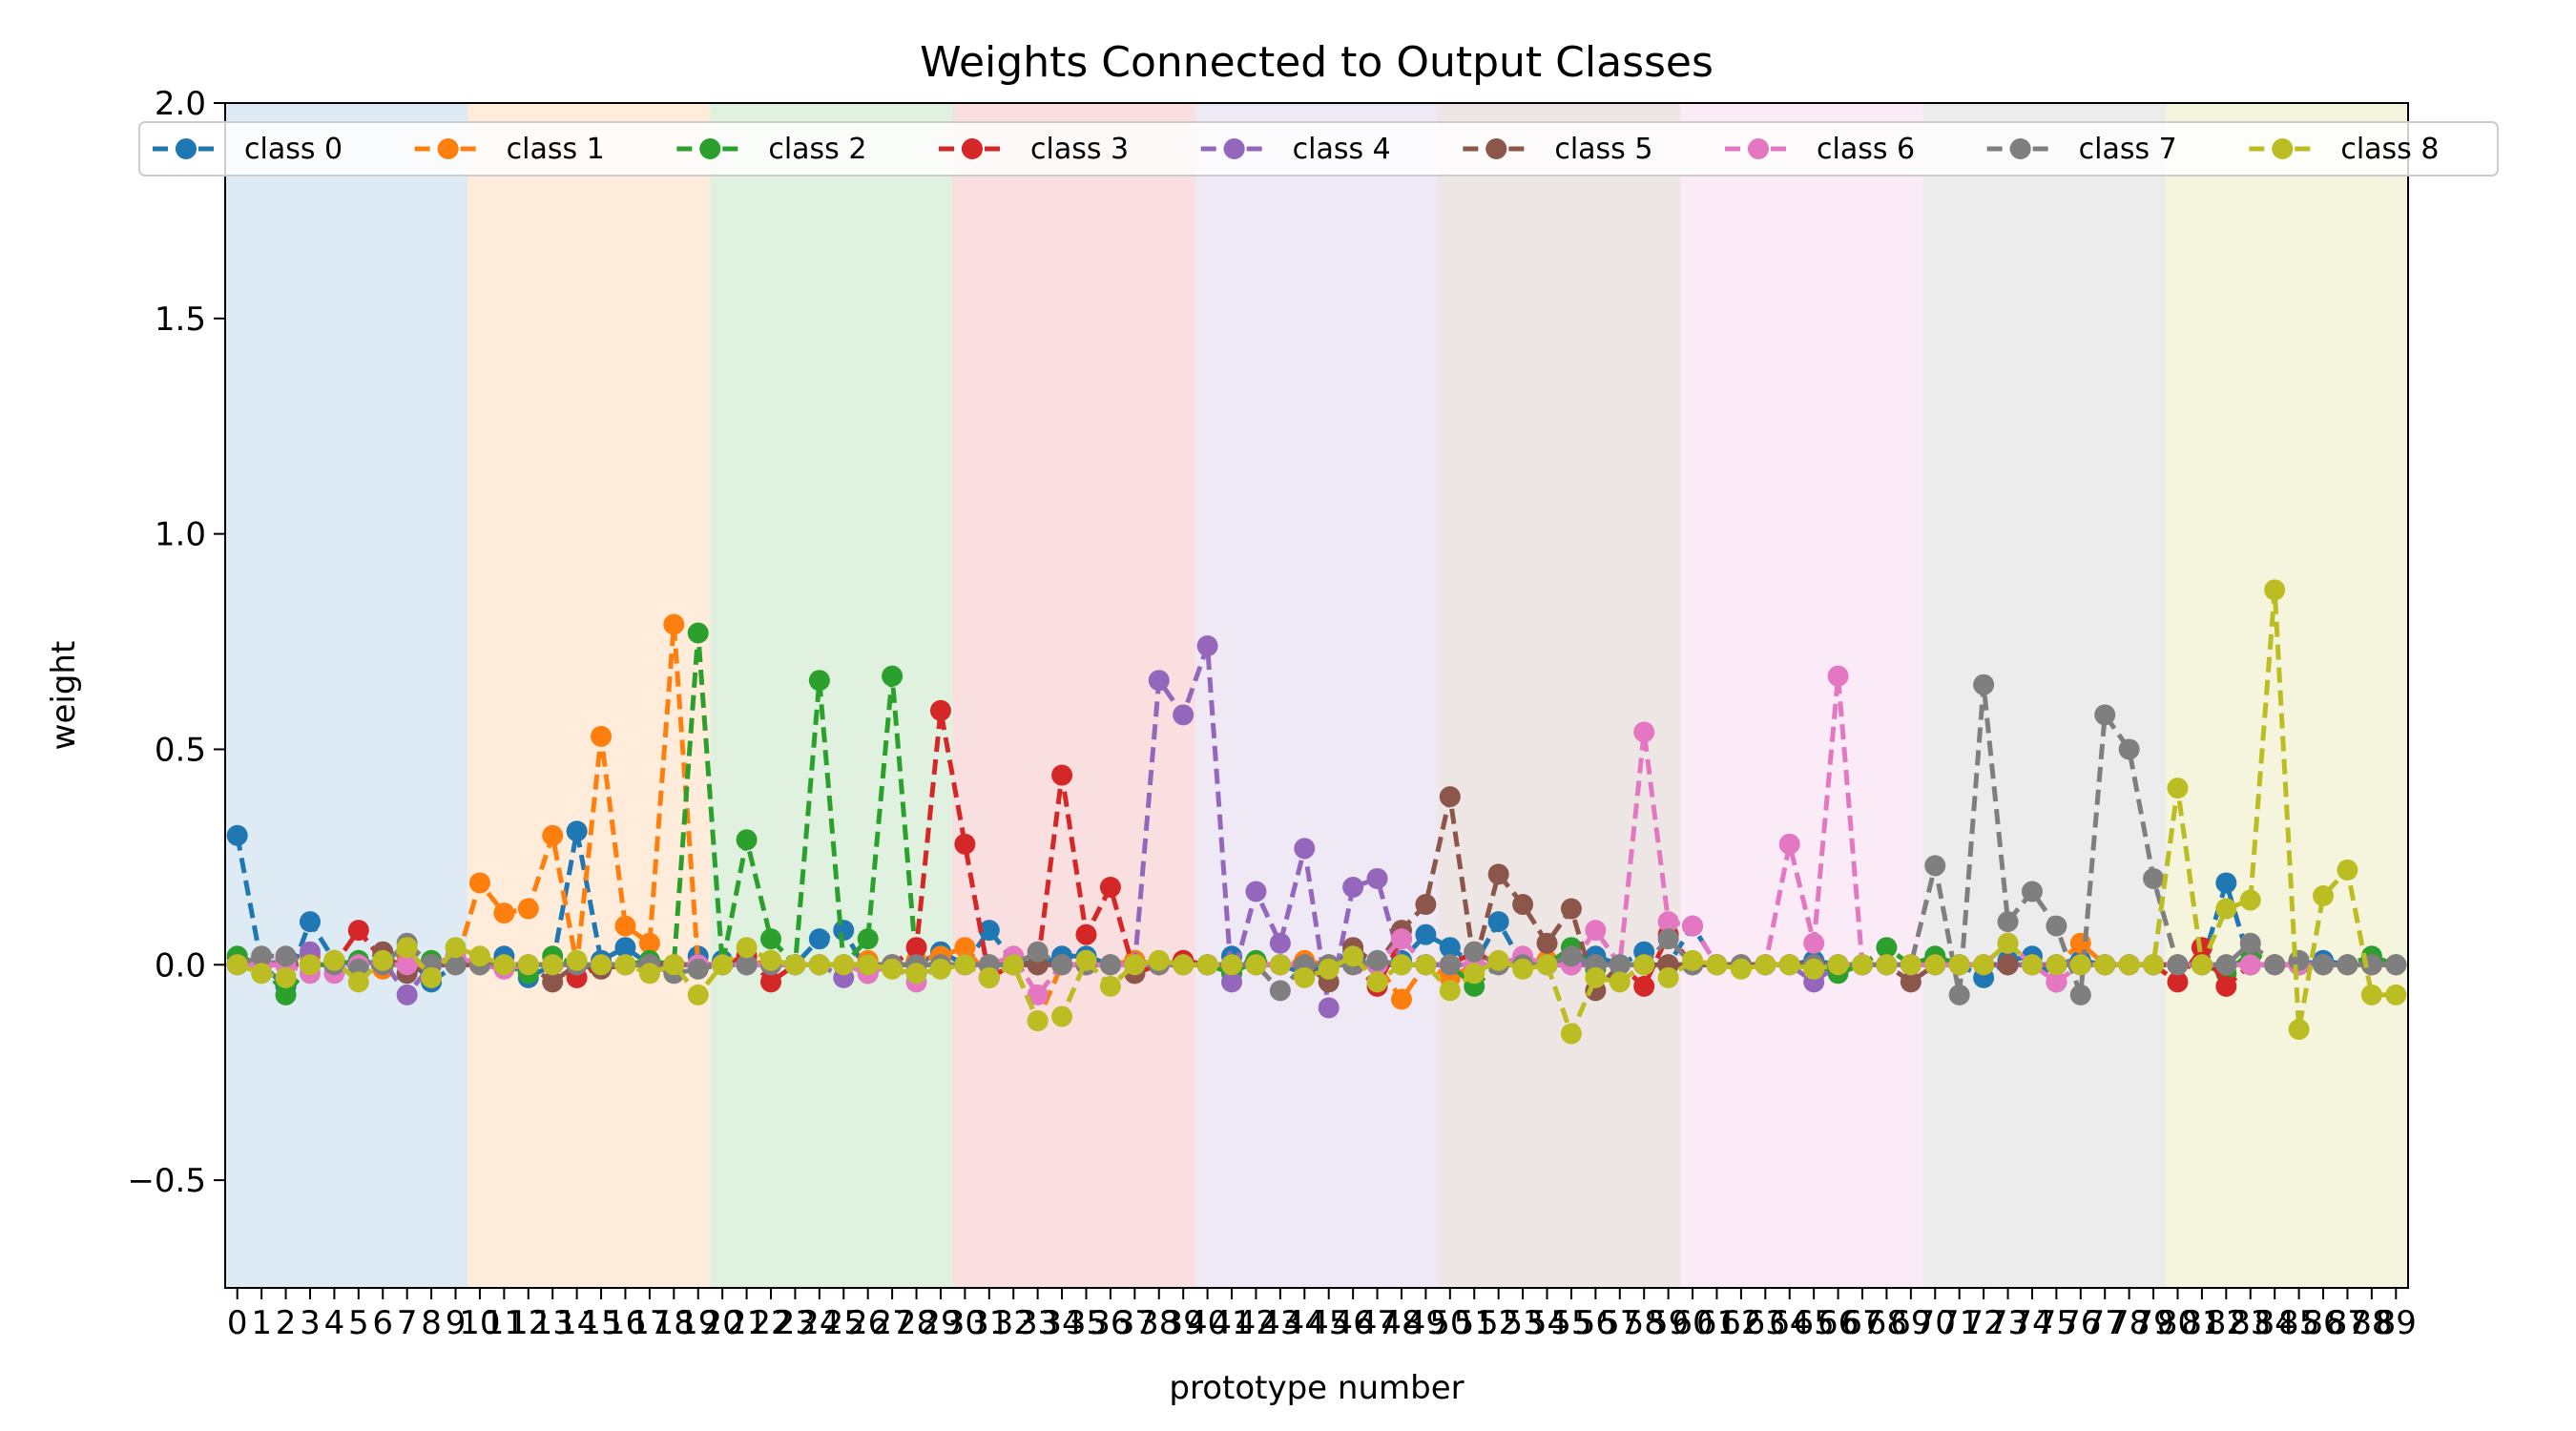 The image size is (2576, 1431). I want to click on x-tick-label: 76, so click(2080, 1323).